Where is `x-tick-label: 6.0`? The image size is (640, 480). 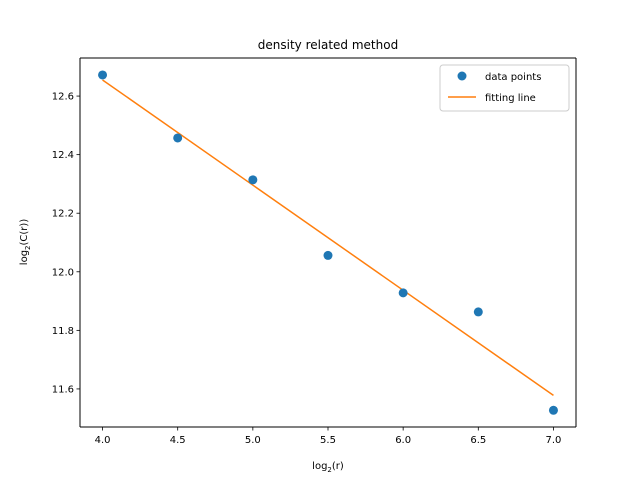 x-tick-label: 6.0 is located at coordinates (403, 440).